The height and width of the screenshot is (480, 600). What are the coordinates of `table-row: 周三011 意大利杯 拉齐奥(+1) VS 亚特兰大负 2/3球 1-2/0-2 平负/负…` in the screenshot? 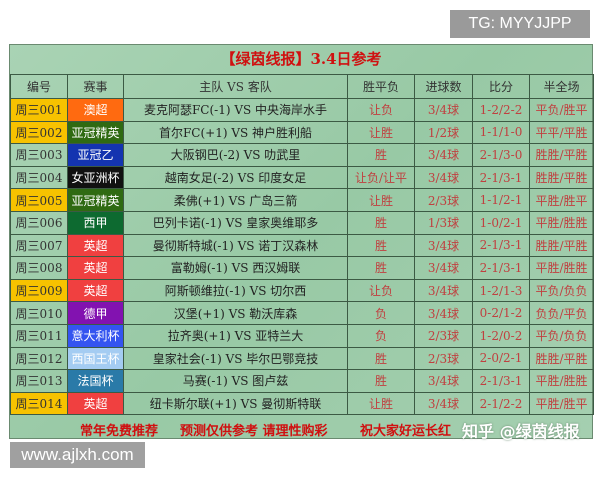 It's located at (302, 335).